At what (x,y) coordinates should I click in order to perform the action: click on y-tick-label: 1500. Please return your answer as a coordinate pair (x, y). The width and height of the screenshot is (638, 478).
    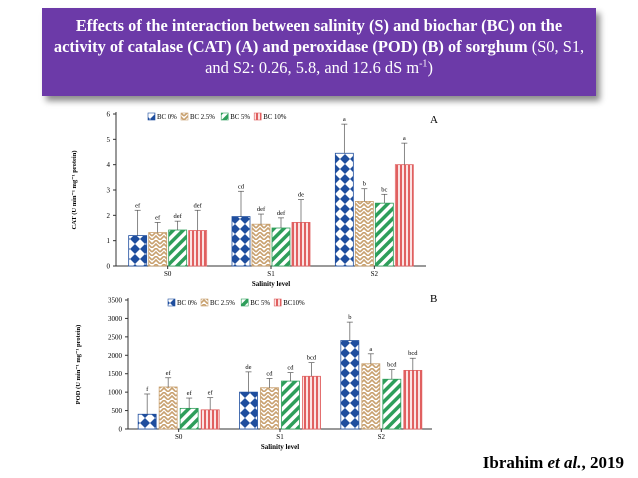
    Looking at the image, I should click on (115, 374).